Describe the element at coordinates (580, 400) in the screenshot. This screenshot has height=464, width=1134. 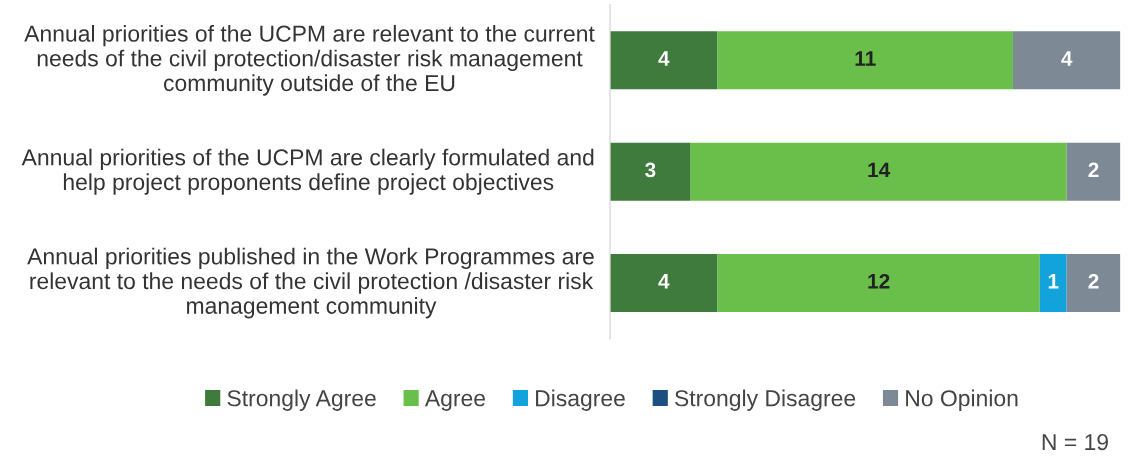
I see `legend-label: Disagree` at that location.